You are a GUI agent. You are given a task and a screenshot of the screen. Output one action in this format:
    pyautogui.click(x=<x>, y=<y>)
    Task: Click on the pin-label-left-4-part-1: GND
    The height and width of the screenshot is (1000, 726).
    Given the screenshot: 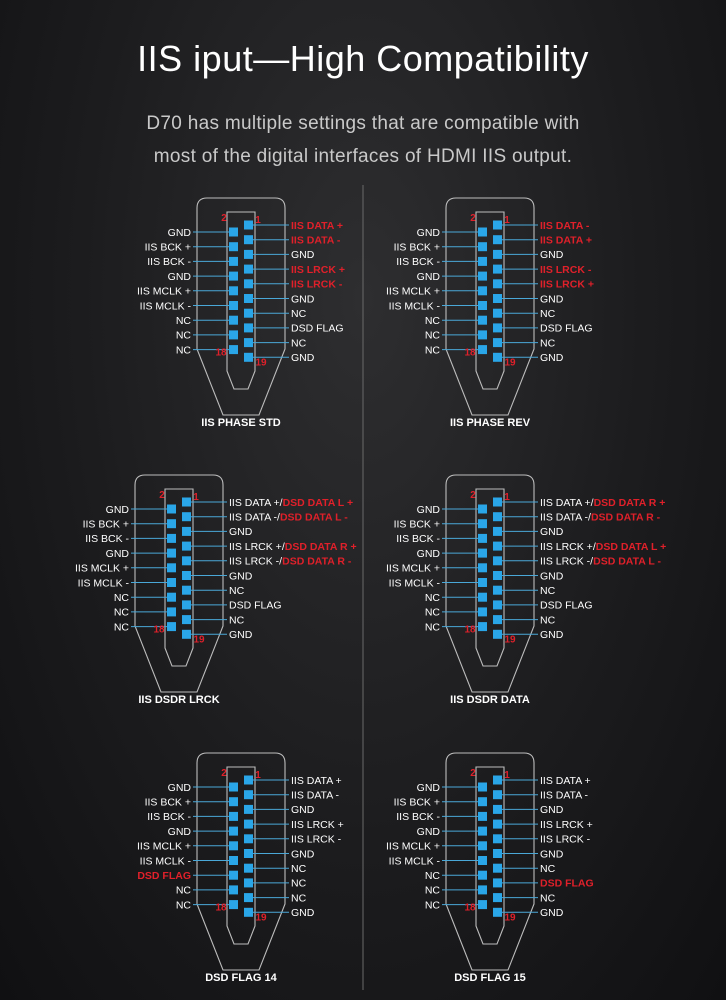 What is the action you would take?
    pyautogui.click(x=118, y=554)
    